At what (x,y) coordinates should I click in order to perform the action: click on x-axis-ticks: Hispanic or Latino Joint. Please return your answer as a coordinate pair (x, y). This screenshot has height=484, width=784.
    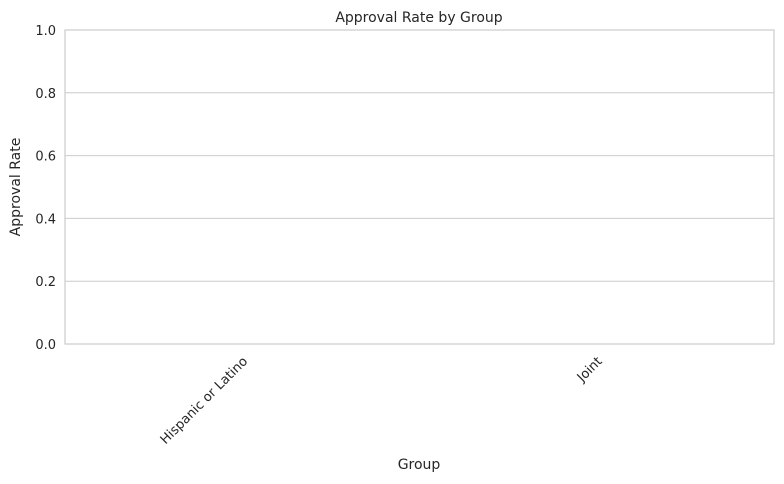
    Looking at the image, I should click on (382, 400).